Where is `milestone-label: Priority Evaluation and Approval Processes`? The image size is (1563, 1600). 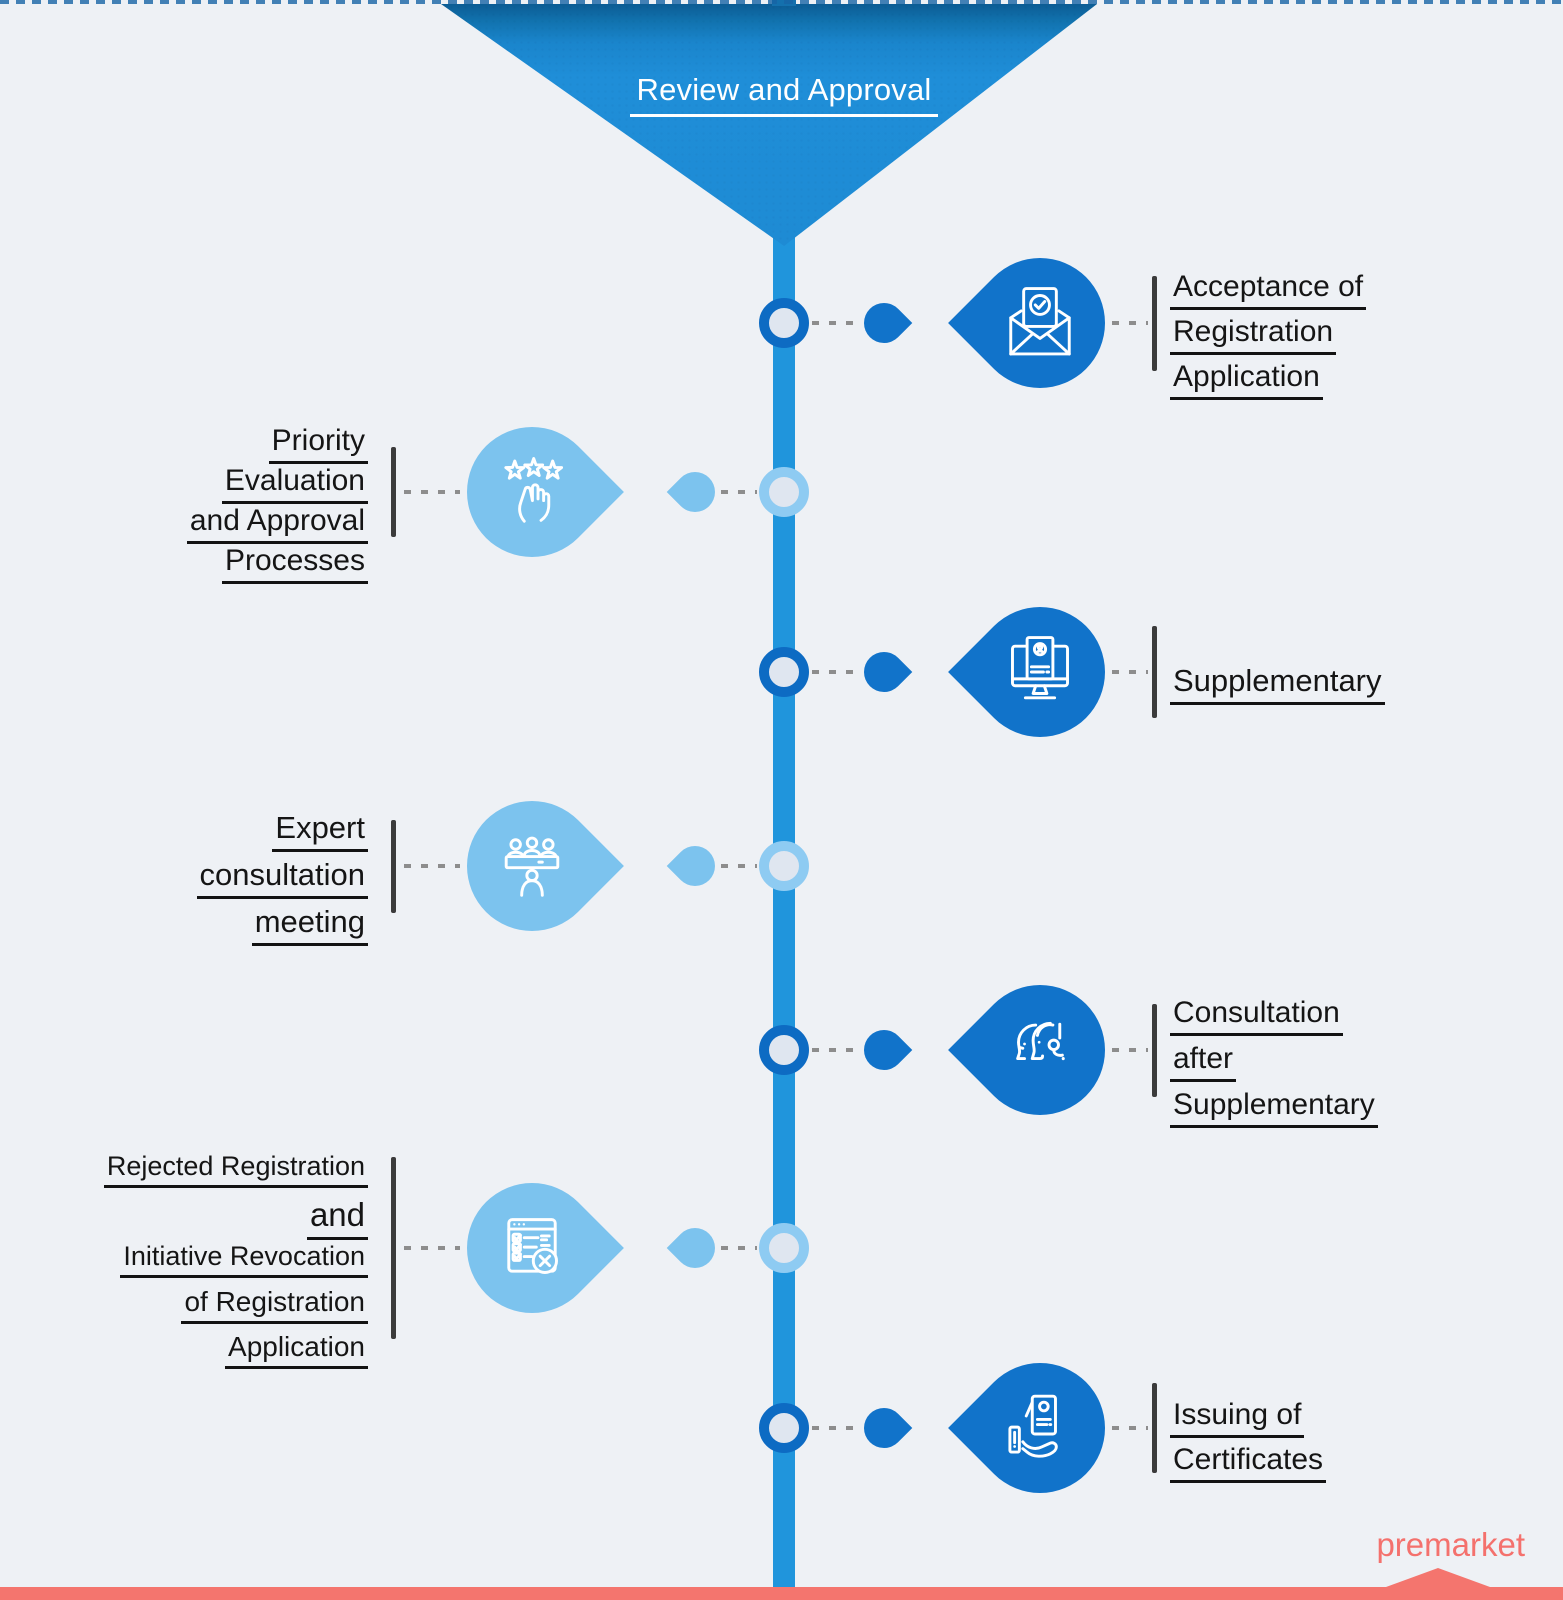
milestone-label: Priority Evaluation and Approval Processes is located at coordinates (193, 504).